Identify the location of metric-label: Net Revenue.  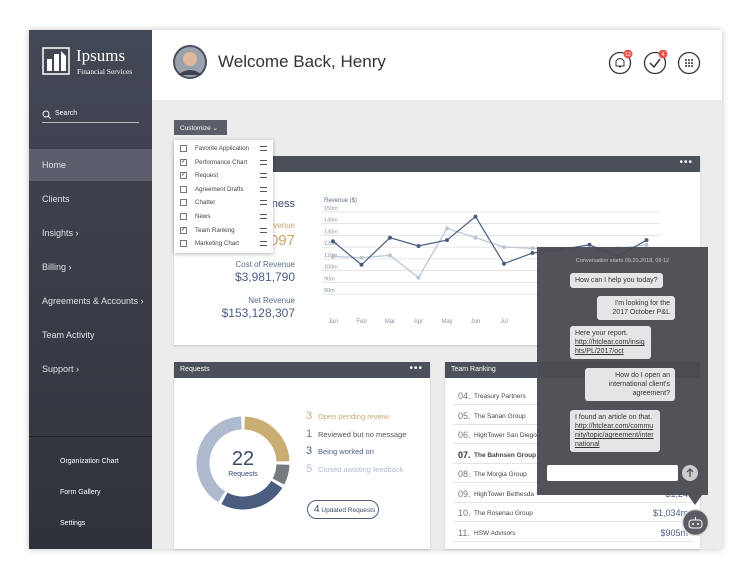
(271, 300).